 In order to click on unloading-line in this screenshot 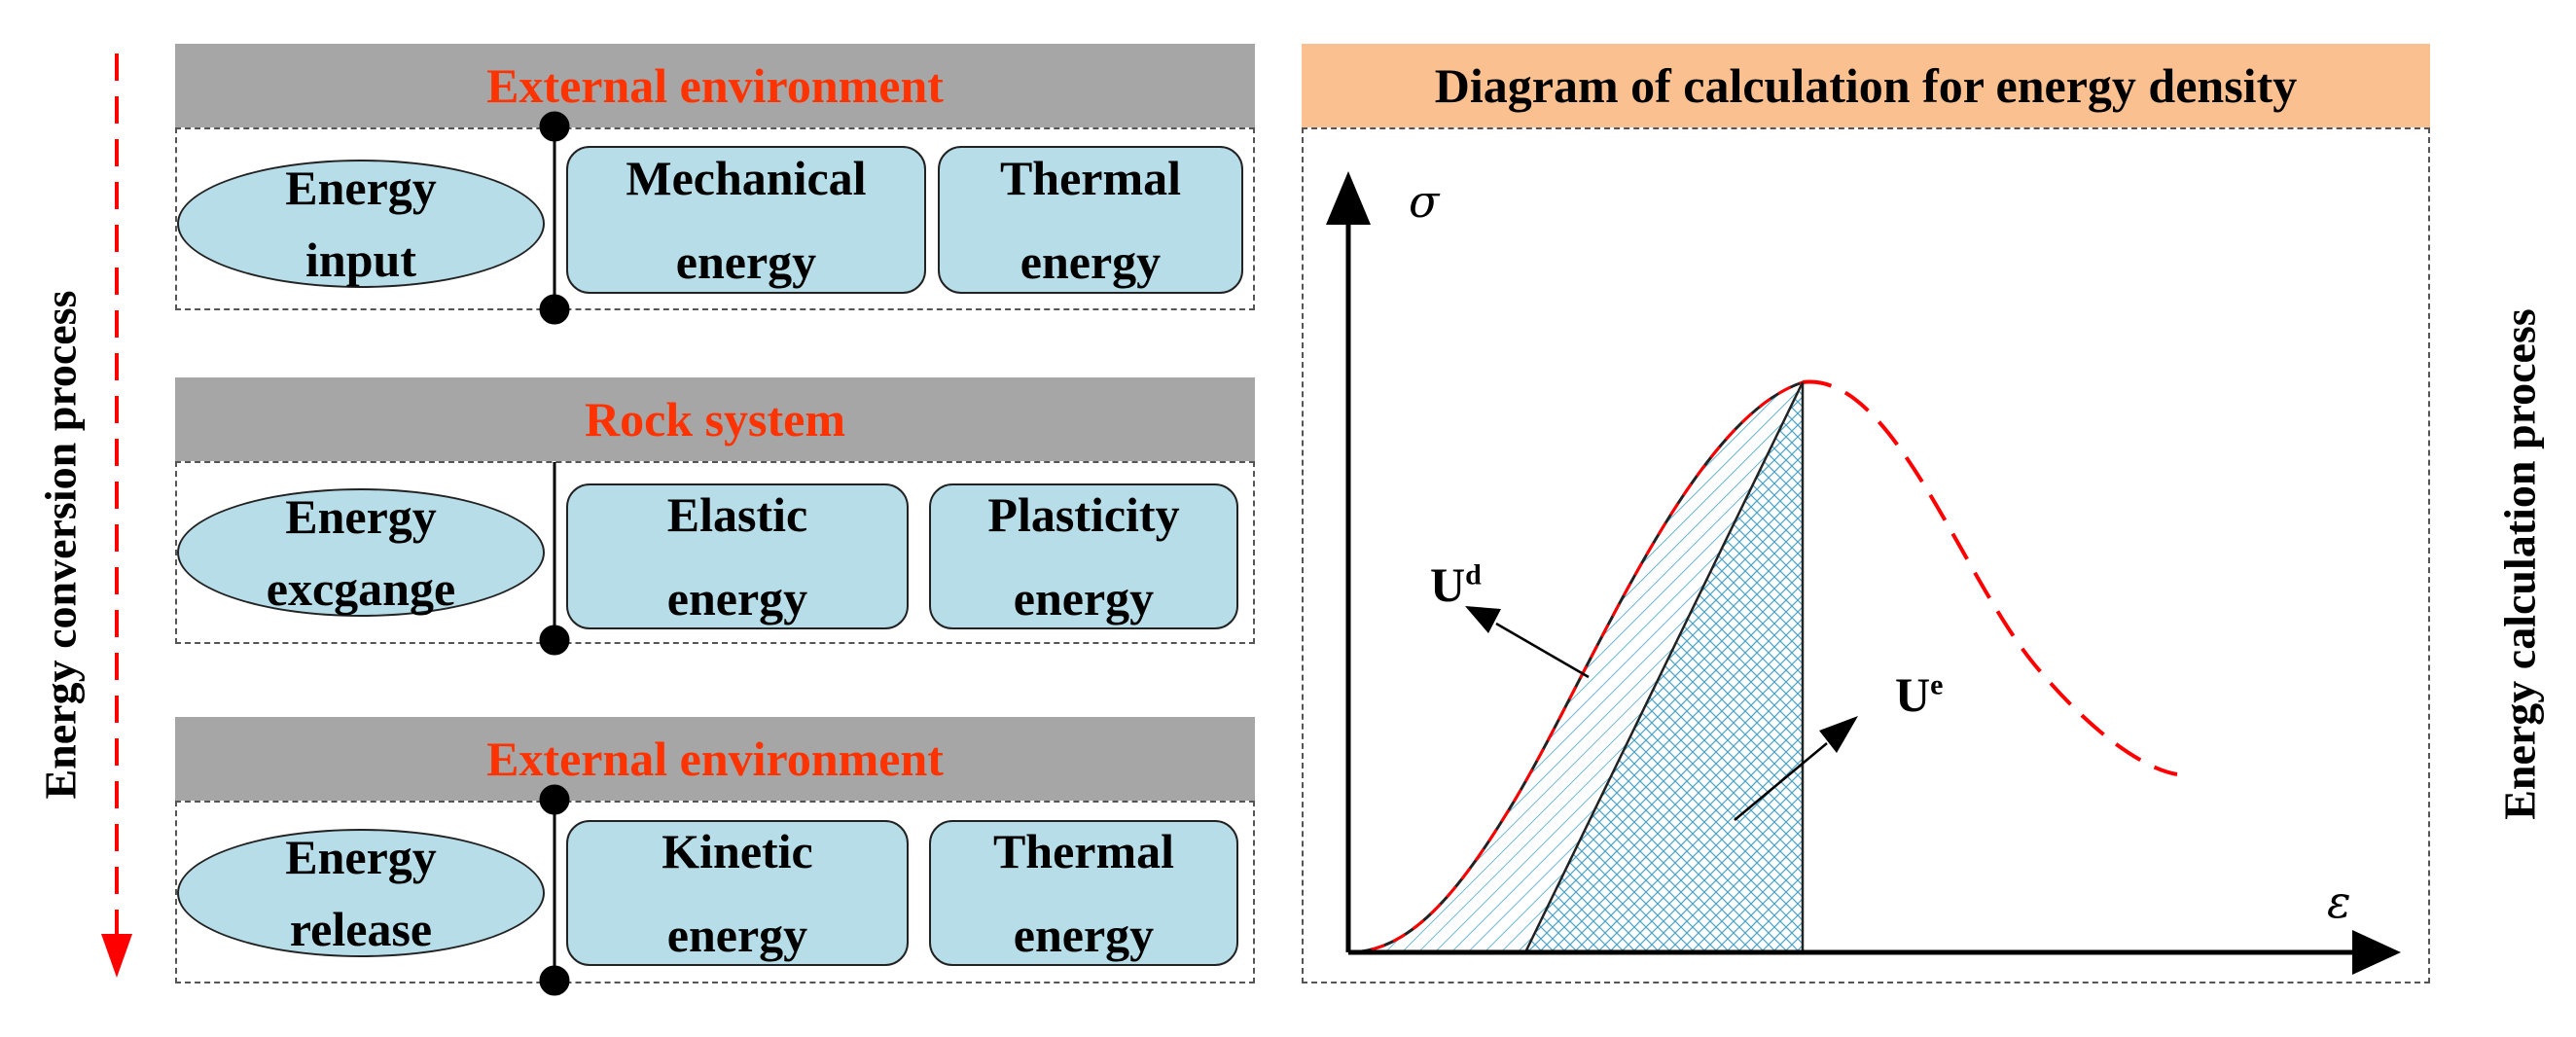, I will do `click(1664, 667)`.